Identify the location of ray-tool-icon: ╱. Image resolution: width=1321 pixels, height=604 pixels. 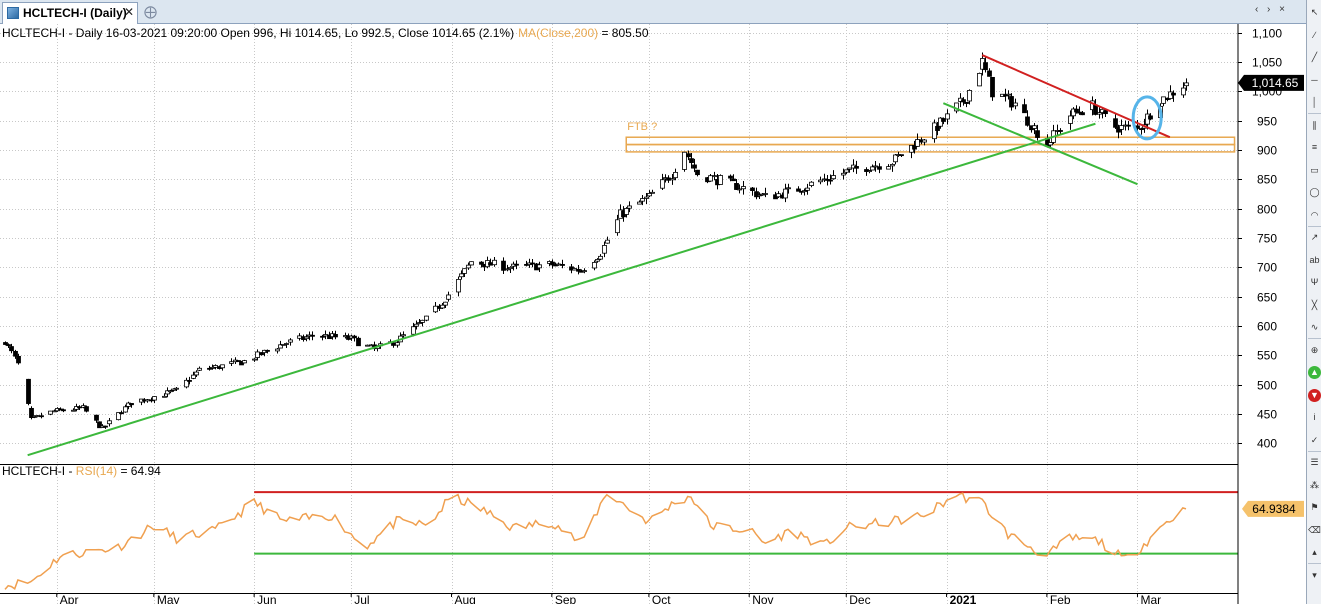
(1314, 57).